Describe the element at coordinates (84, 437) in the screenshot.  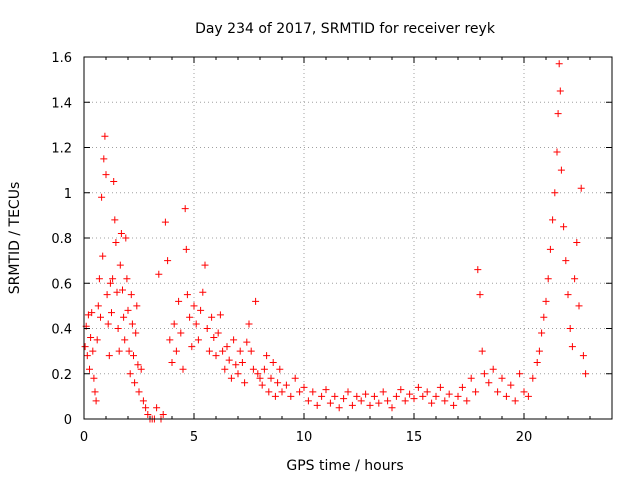
I see `x-tick-label: 0` at that location.